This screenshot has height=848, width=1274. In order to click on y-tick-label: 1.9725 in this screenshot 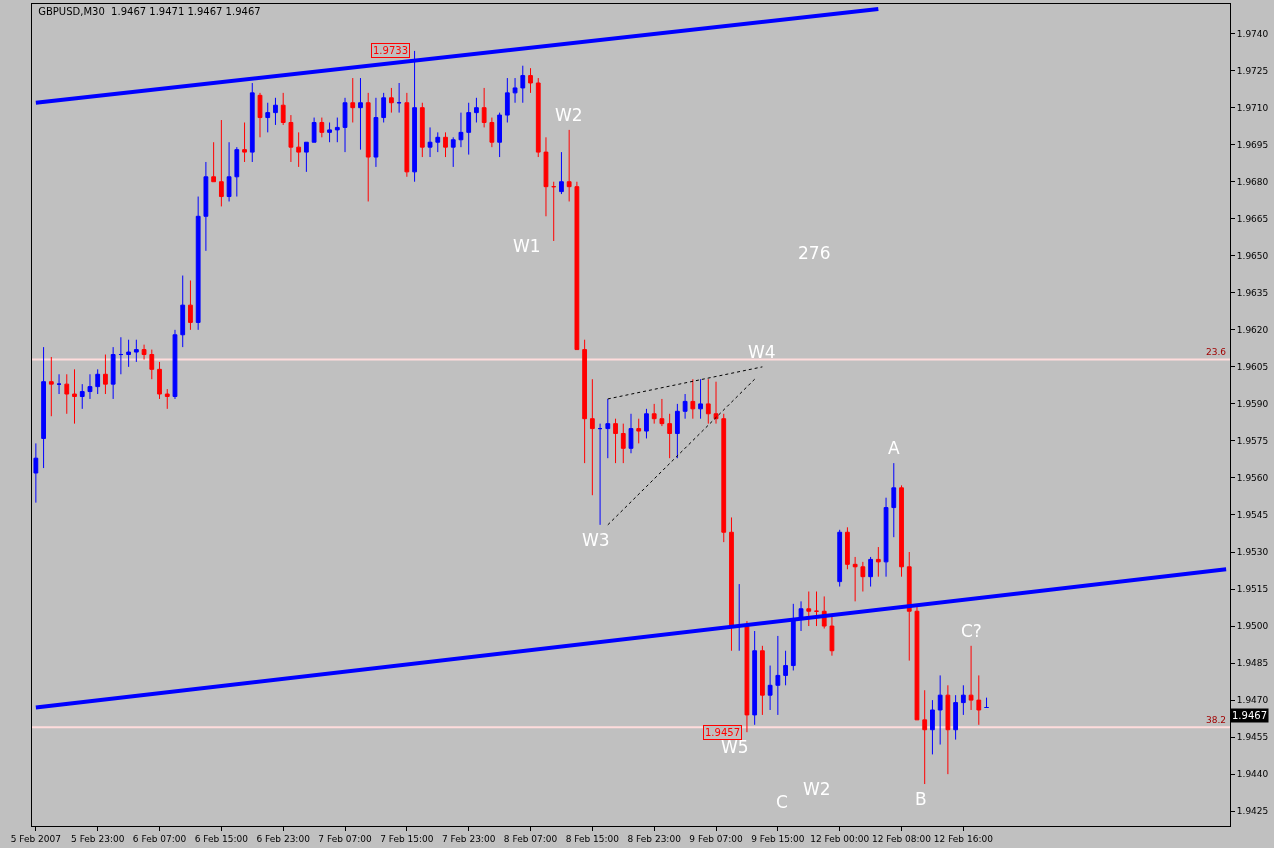, I will do `click(1252, 70)`.